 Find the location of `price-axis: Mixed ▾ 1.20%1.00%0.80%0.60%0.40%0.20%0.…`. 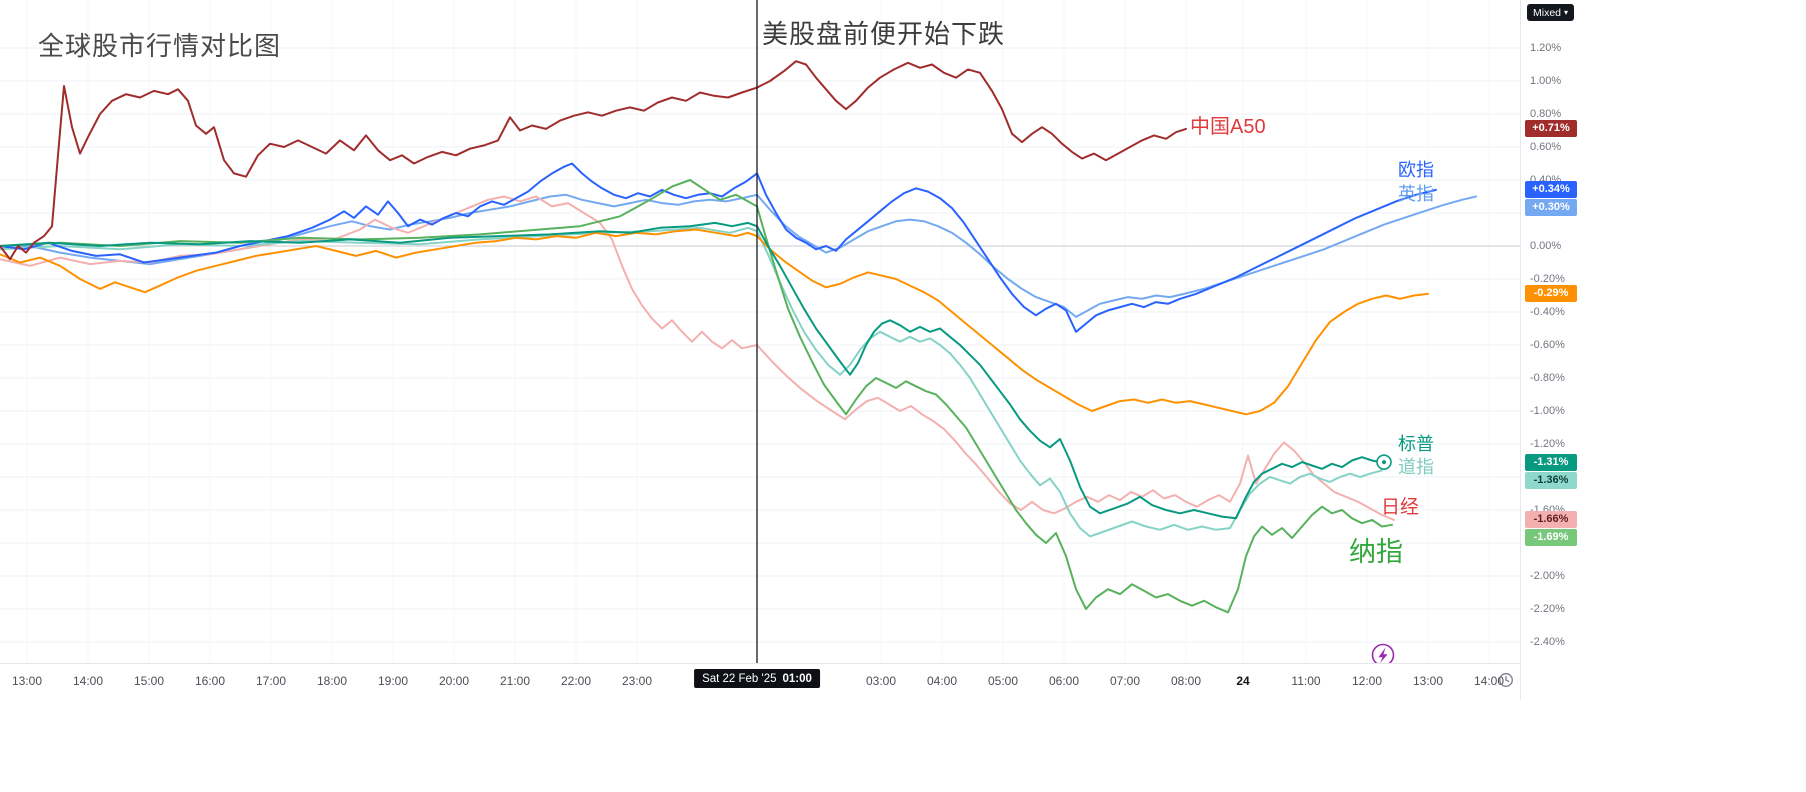

price-axis: Mixed ▾ 1.20%1.00%0.80%0.60%0.40%0.20%0.… is located at coordinates (1570, 350).